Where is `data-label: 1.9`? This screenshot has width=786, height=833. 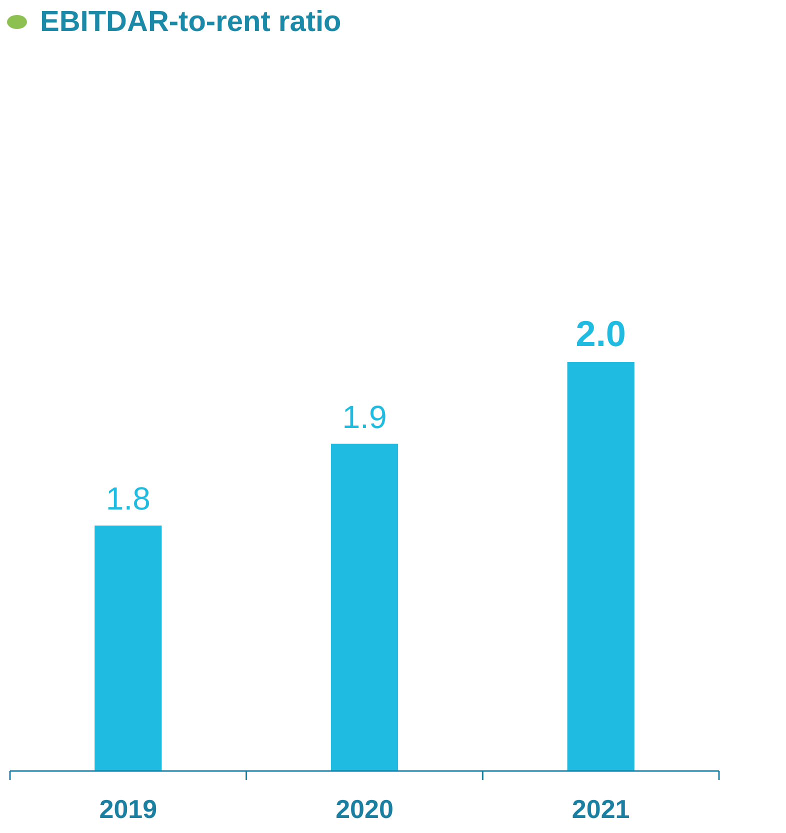
data-label: 1.9 is located at coordinates (364, 416).